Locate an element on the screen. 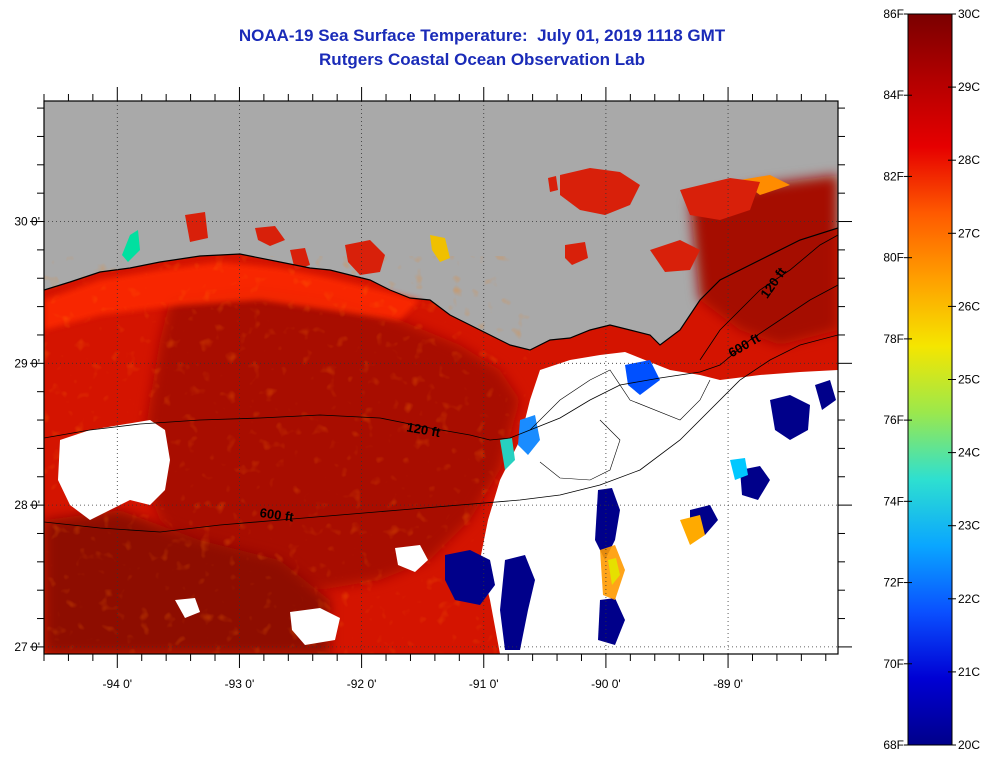 This screenshot has width=992, height=761. colorbar-fahrenheit-labels: 86F 84F 82F 80F 78F 76F 74F 72F 70F 68F is located at coordinates (897, 379).